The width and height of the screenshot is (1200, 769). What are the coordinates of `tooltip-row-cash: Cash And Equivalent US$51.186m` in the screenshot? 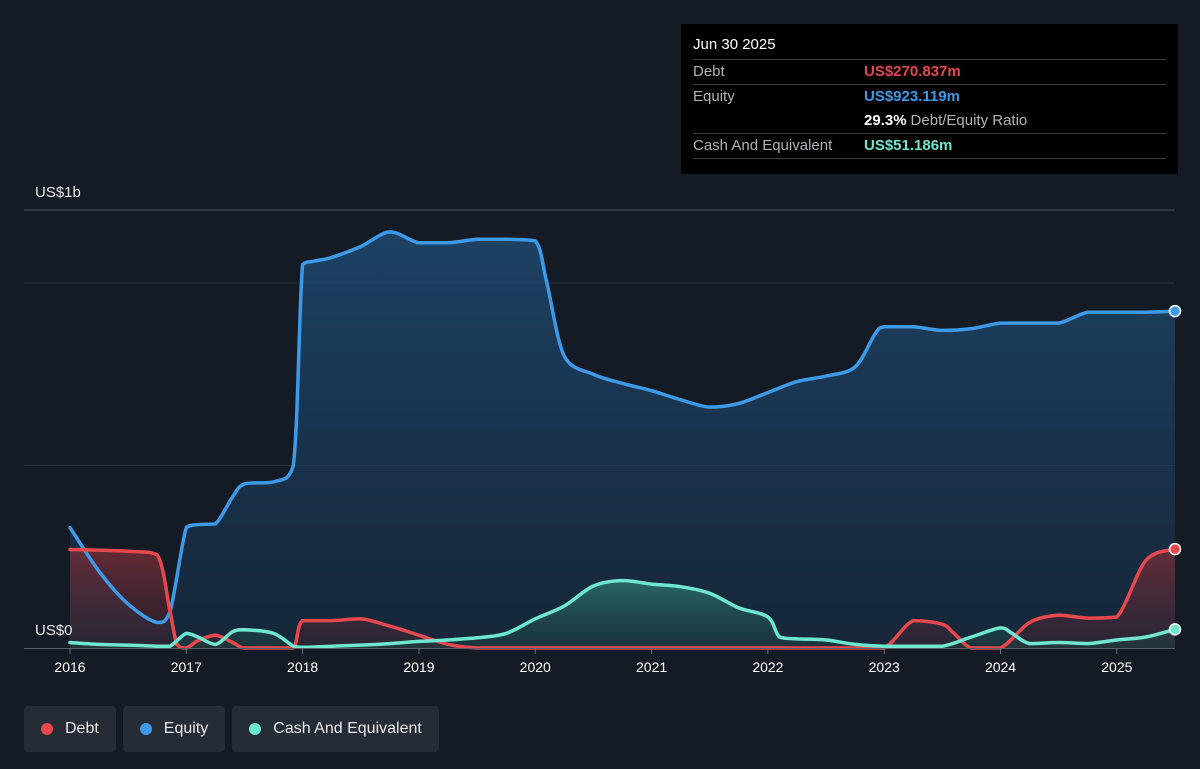 It's located at (929, 146).